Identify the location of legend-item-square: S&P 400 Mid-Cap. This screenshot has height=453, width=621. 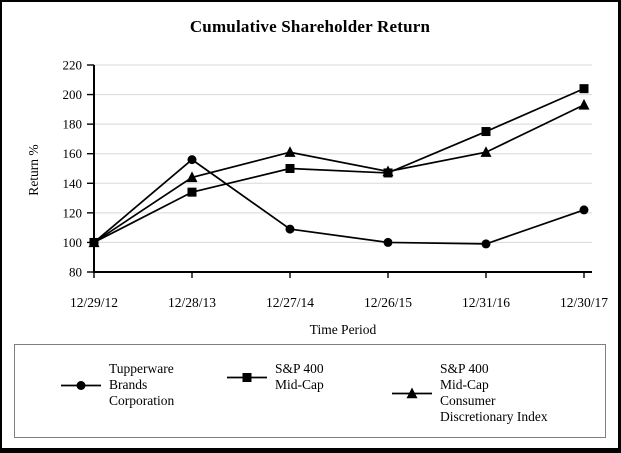
(275, 377).